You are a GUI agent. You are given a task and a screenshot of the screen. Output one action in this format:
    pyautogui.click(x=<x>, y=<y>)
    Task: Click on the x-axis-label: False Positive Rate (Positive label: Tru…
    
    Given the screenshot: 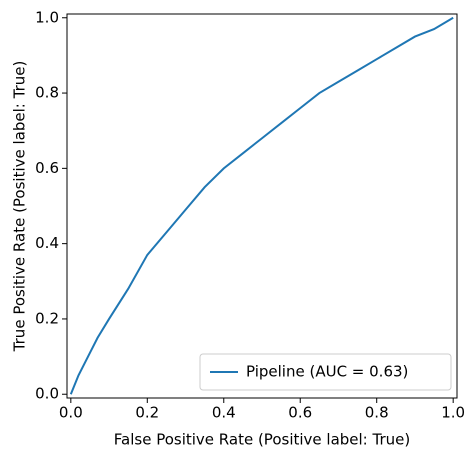 What is the action you would take?
    pyautogui.click(x=262, y=440)
    